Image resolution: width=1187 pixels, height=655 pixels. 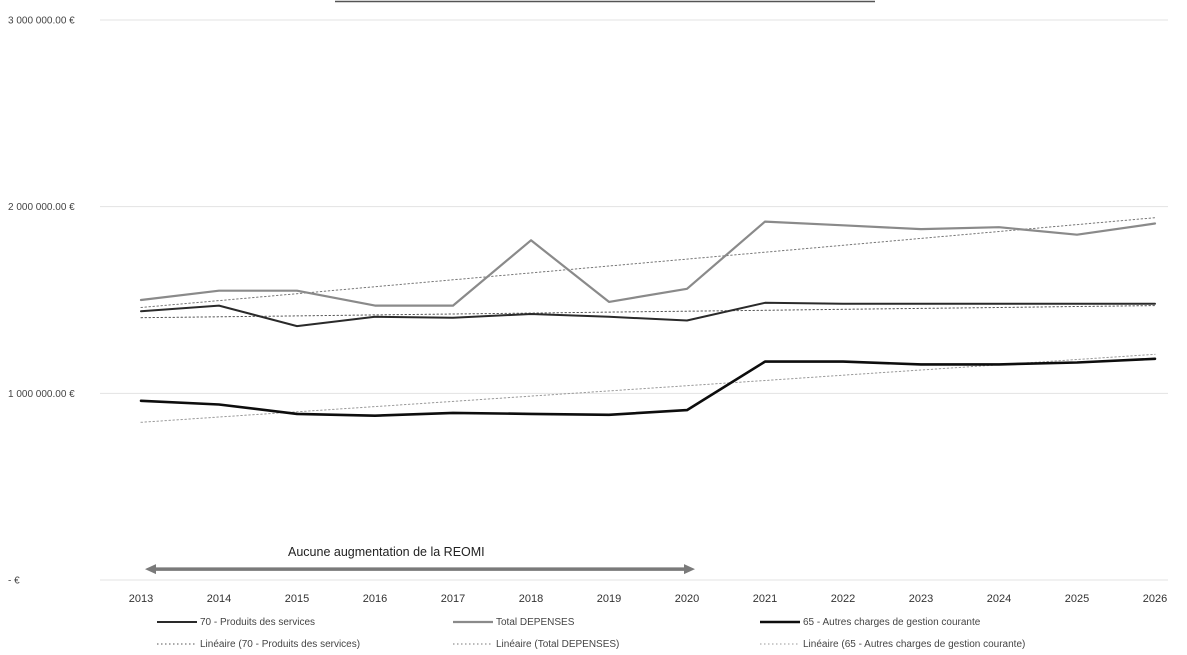 What do you see at coordinates (41, 394) in the screenshot?
I see `y-tick-label: 1 000 000.00 €` at bounding box center [41, 394].